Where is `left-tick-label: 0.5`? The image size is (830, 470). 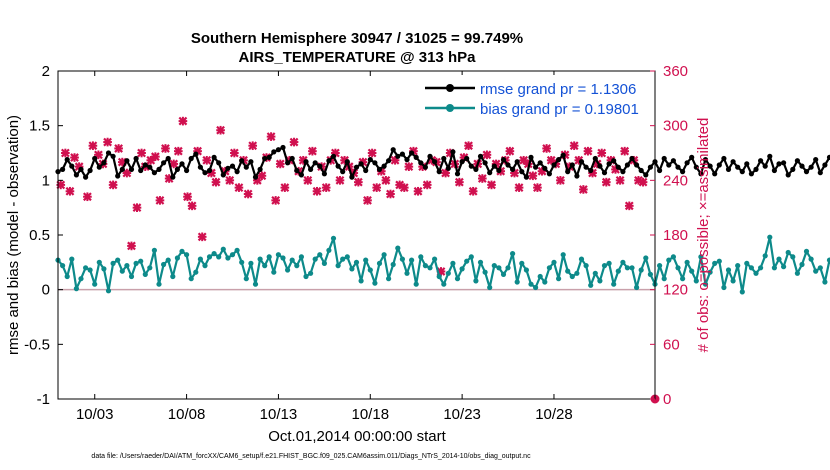
left-tick-label: 0.5 is located at coordinates (39, 235).